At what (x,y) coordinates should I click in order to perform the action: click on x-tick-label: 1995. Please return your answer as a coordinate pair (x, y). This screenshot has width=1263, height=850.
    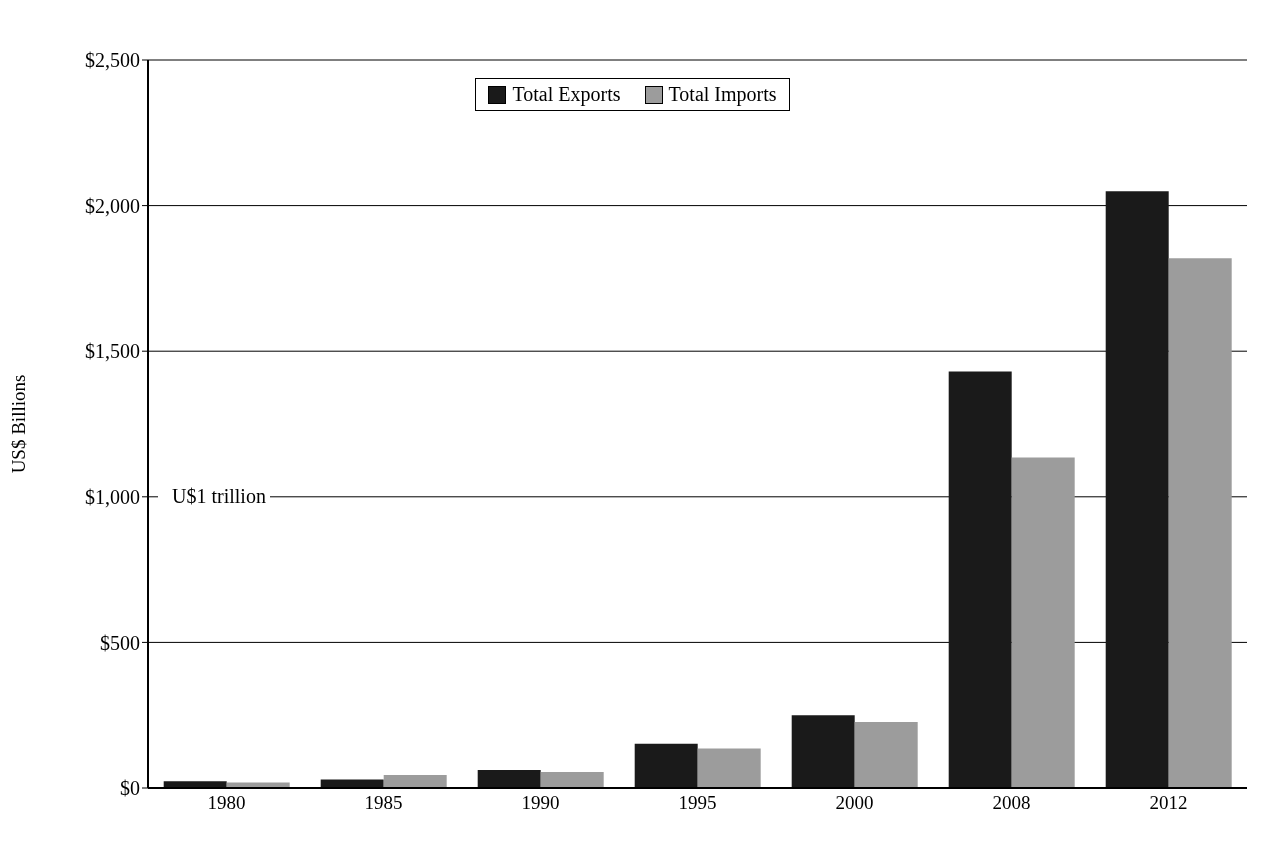
    Looking at the image, I should click on (697, 803).